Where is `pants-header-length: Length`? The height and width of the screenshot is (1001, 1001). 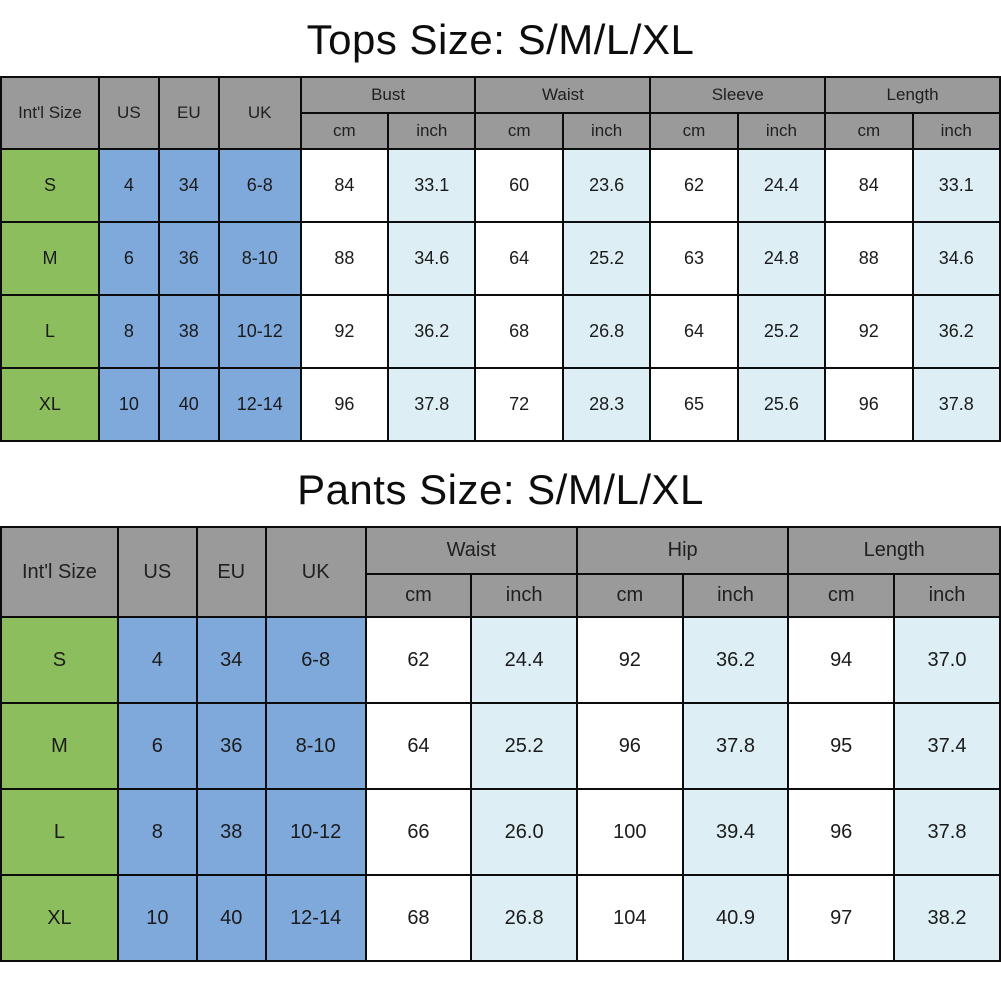 pants-header-length: Length is located at coordinates (894, 550).